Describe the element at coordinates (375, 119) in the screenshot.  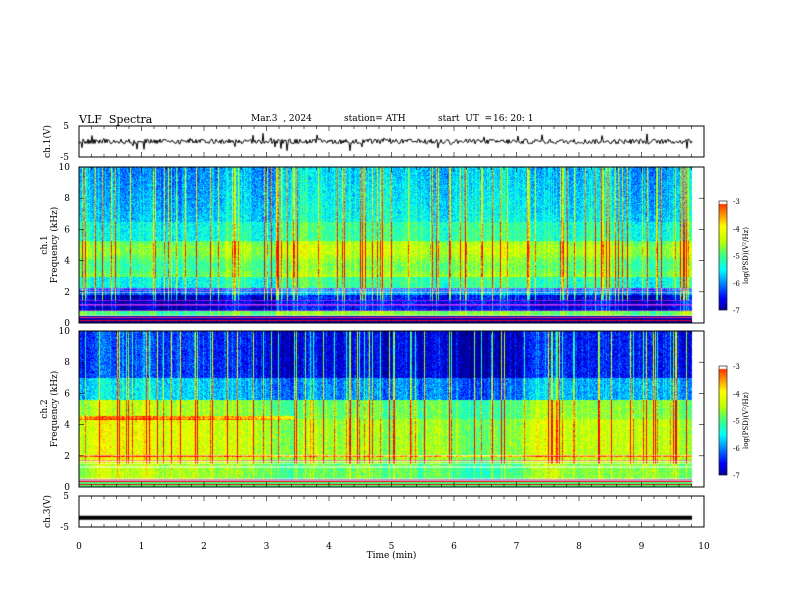
I see `station-label: station= ATH` at that location.